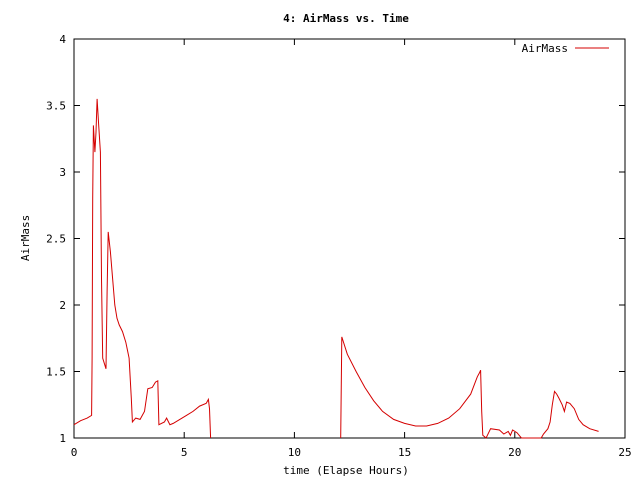 The image size is (640, 480). What do you see at coordinates (404, 452) in the screenshot?
I see `x-tick-label: 15` at bounding box center [404, 452].